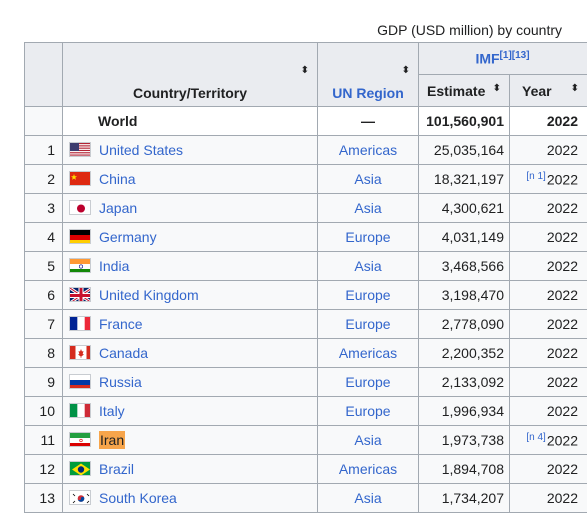 Image resolution: width=587 pixels, height=513 pixels. I want to click on rank-cell: 9, so click(44, 382).